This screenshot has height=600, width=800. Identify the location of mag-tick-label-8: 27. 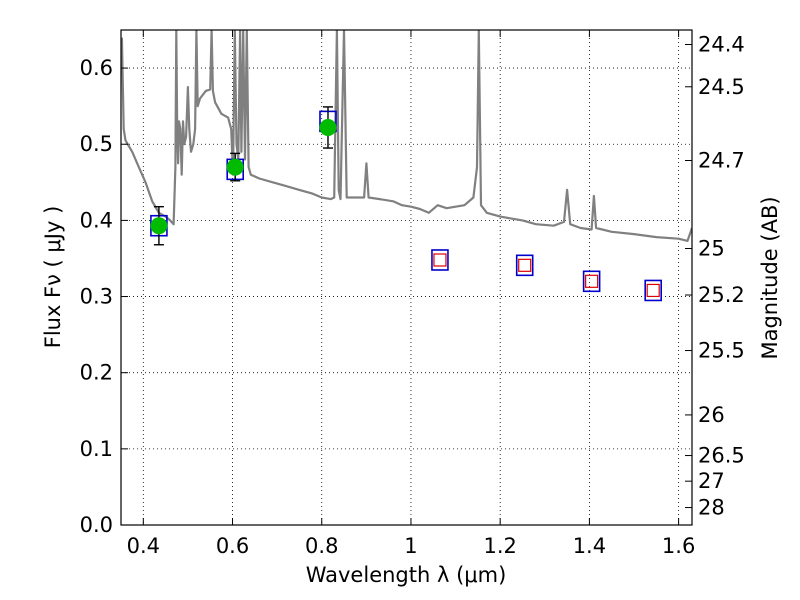
(711, 481).